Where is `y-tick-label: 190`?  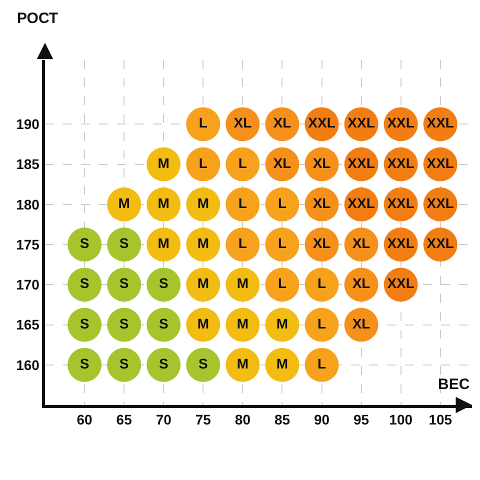
y-tick-label: 190 is located at coordinates (28, 124).